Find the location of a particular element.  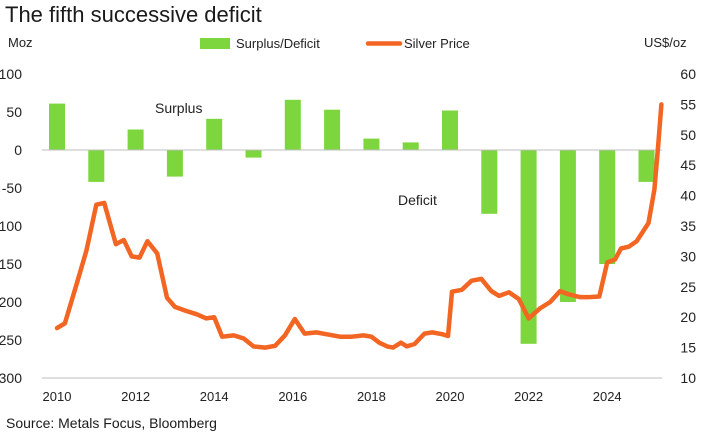

right-tick-label: 10 is located at coordinates (688, 378).